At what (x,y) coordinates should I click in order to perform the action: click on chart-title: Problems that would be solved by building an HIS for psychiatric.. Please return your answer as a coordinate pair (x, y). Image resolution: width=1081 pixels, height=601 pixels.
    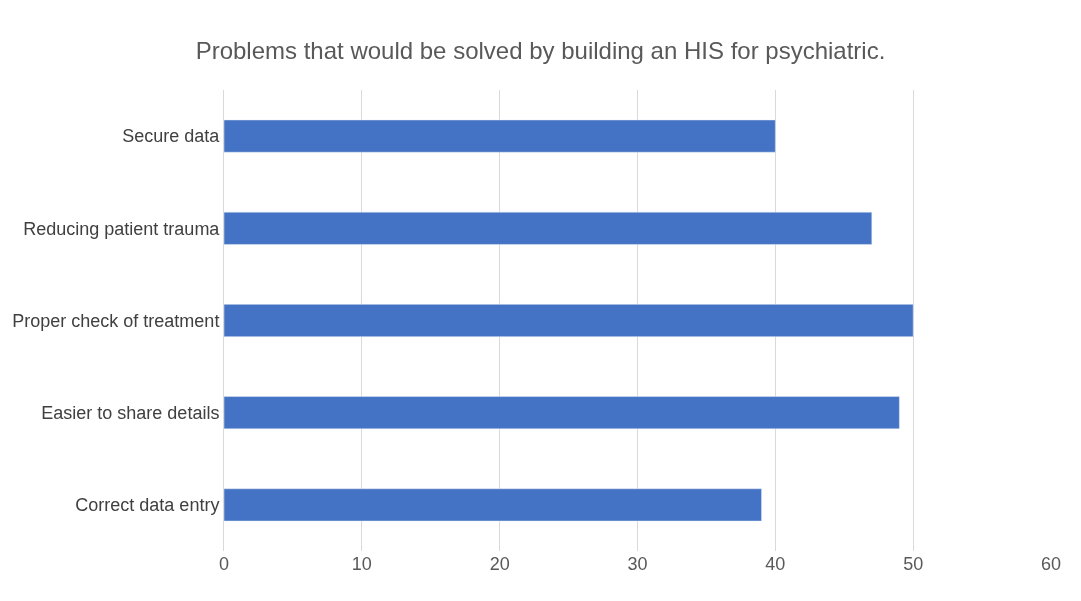
    Looking at the image, I should click on (540, 50).